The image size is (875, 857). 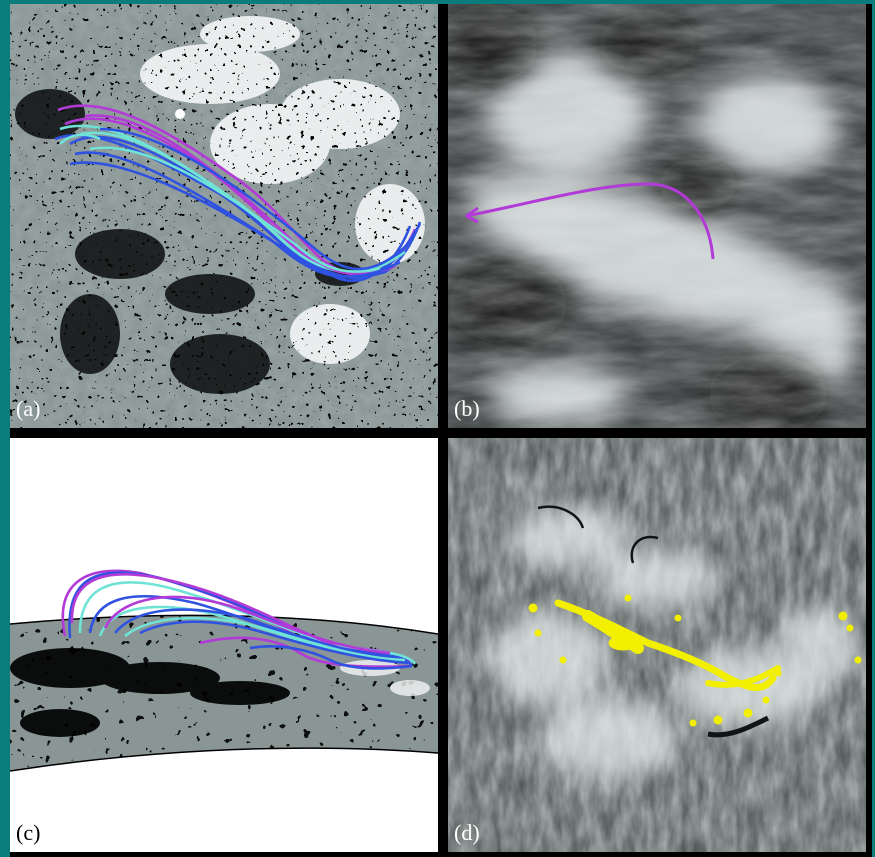 What do you see at coordinates (28, 408) in the screenshot?
I see `panel-label-a: (a)` at bounding box center [28, 408].